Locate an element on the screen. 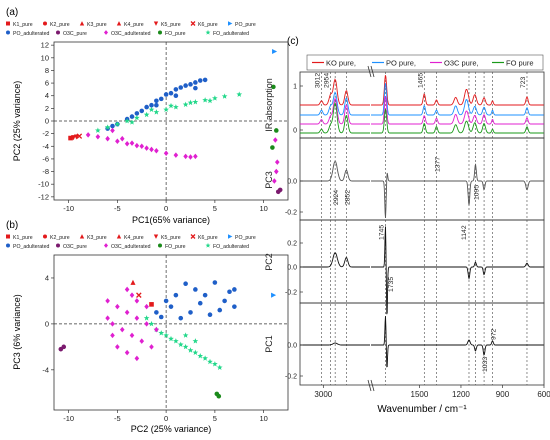  legend-marker-k6-pure is located at coordinates (193, 23).